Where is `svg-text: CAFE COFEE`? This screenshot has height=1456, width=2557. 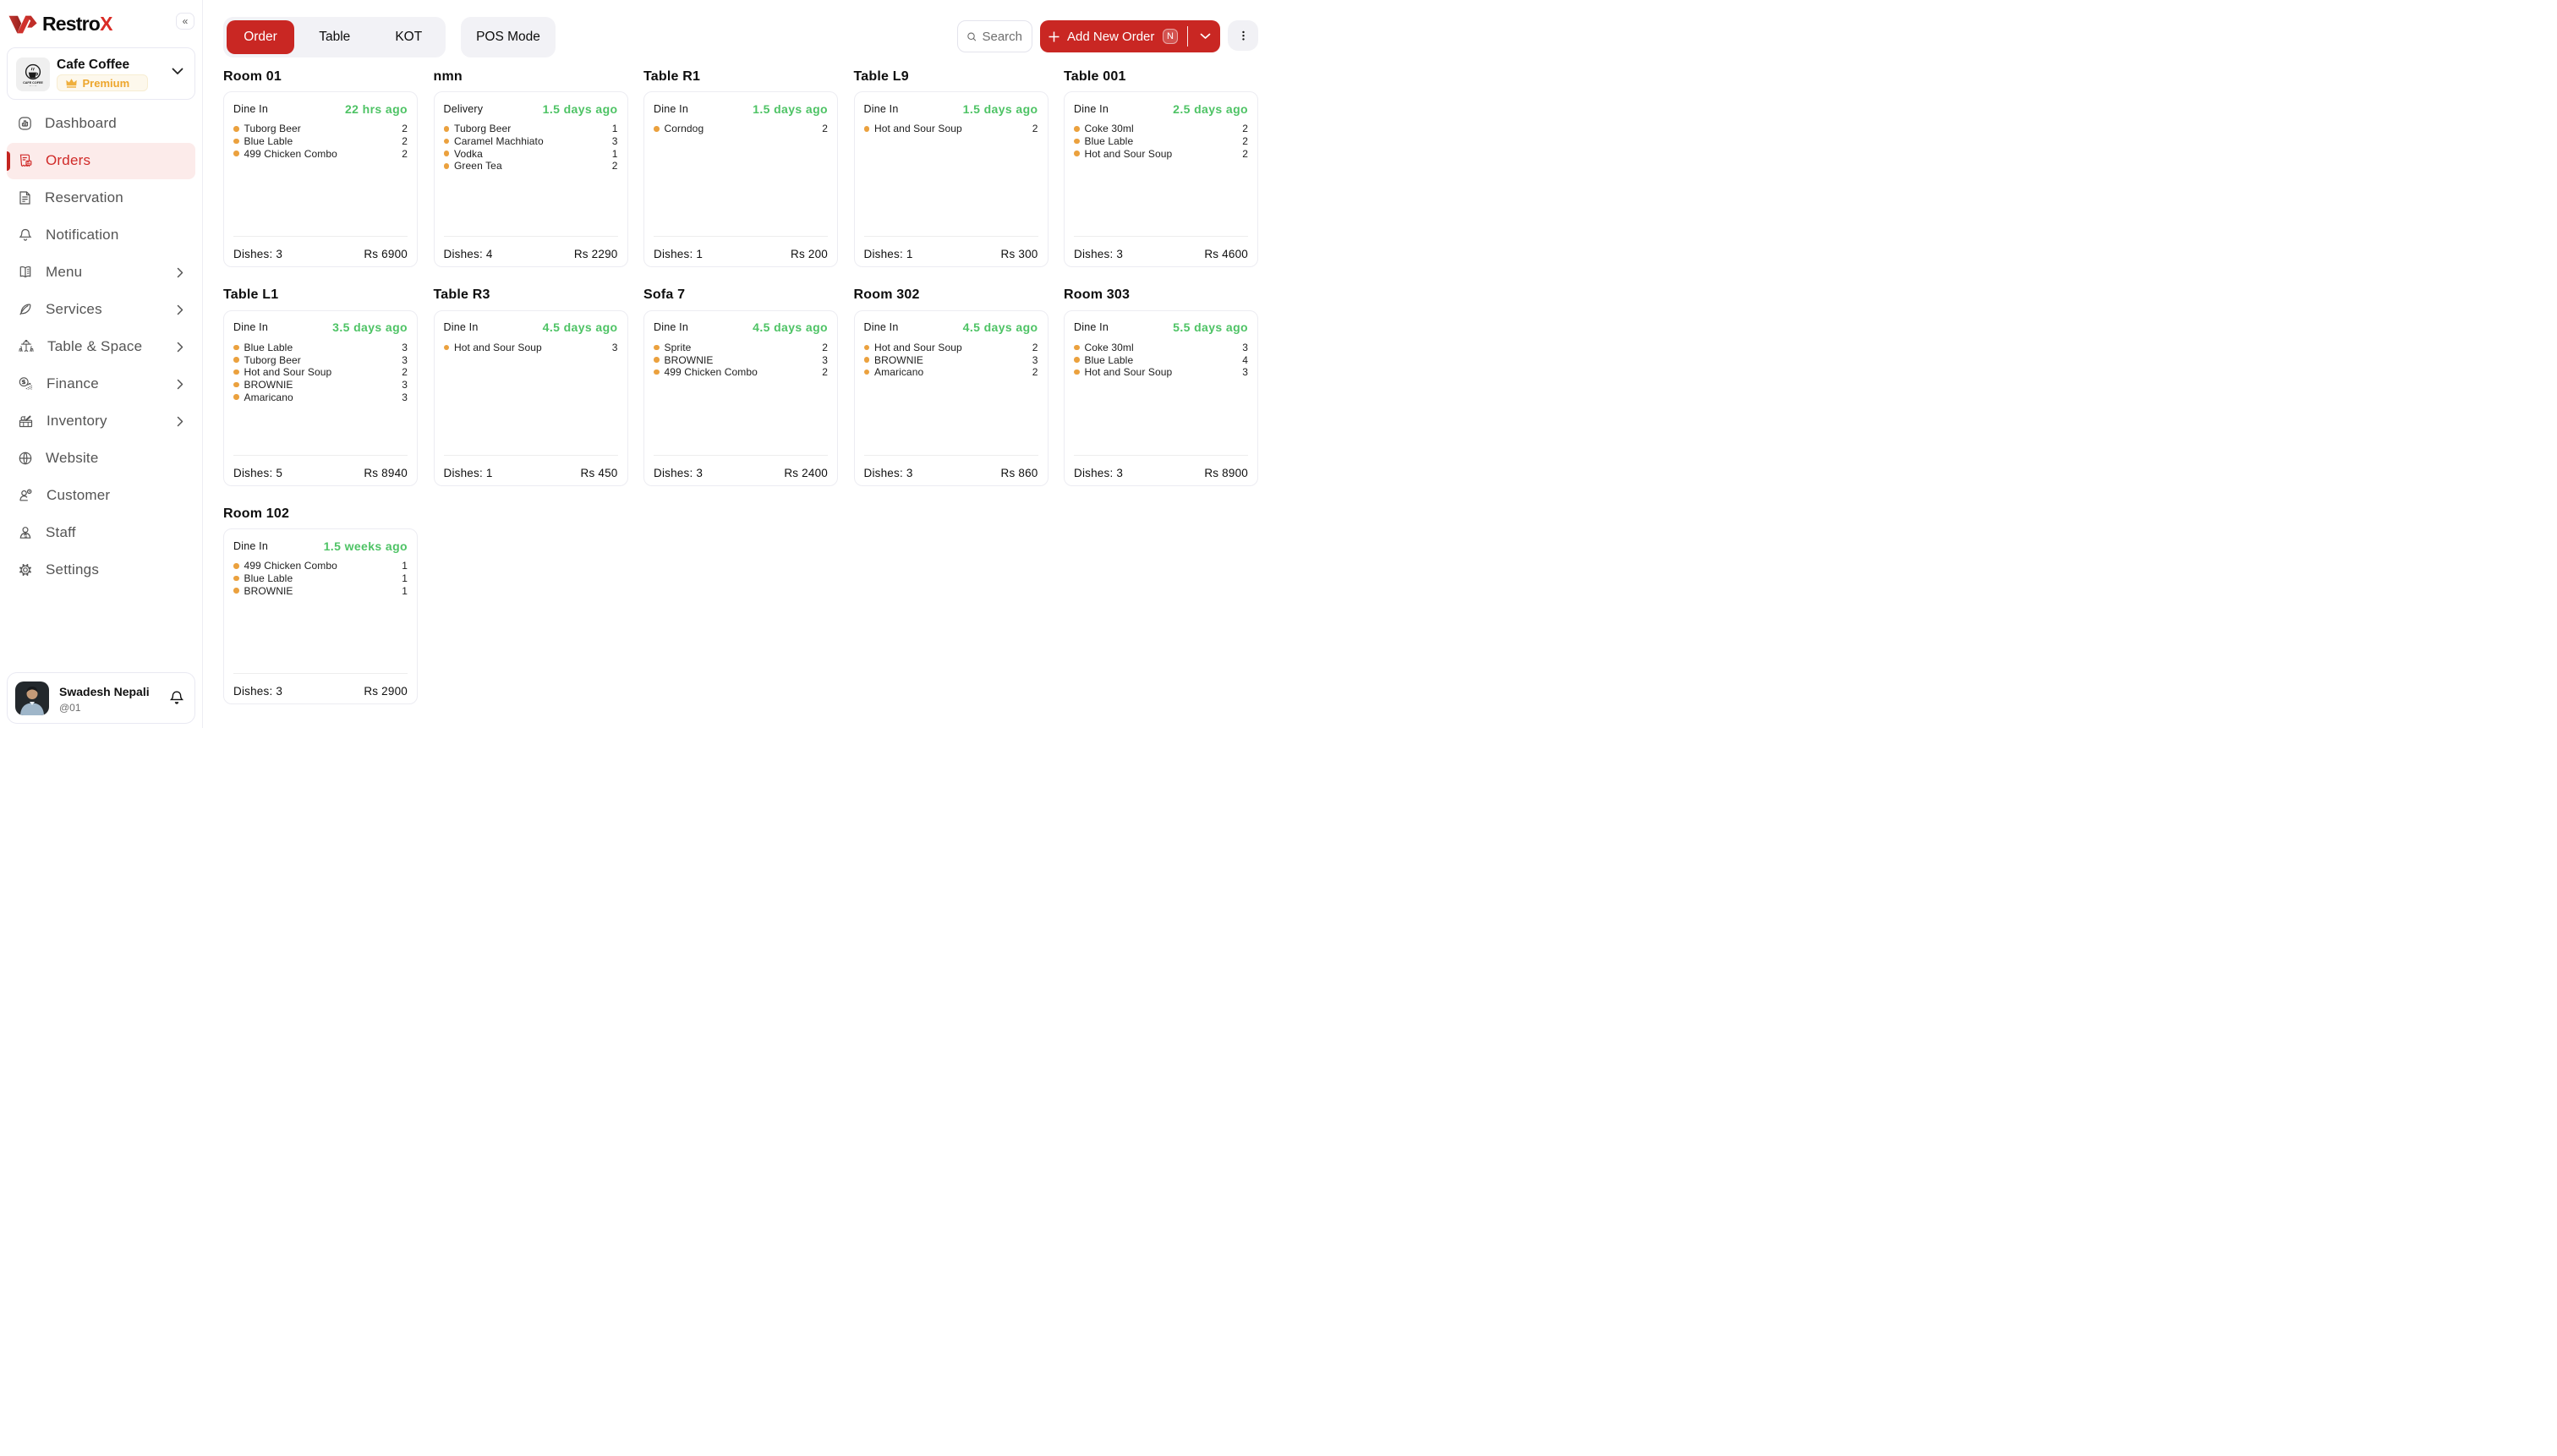
svg-text: CAFE COFEE is located at coordinates (33, 83).